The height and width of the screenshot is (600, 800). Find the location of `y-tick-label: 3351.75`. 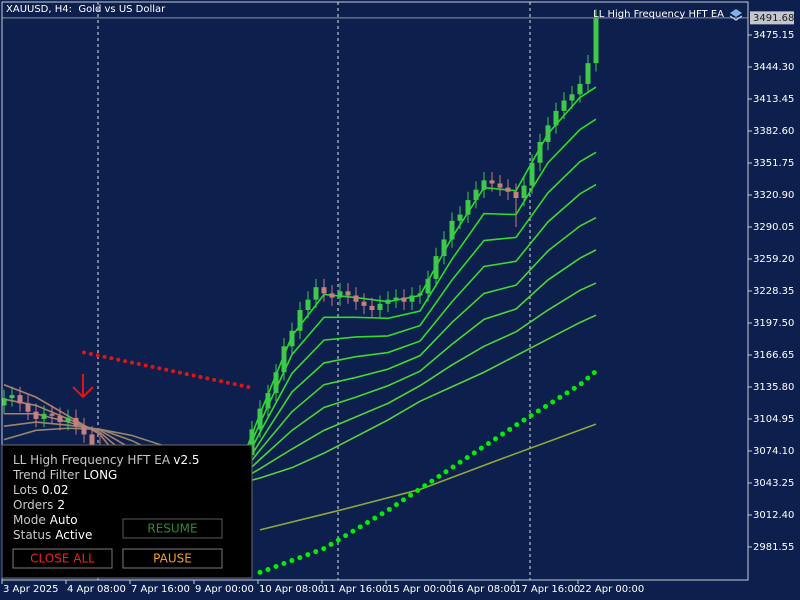

y-tick-label: 3351.75 is located at coordinates (773, 163).